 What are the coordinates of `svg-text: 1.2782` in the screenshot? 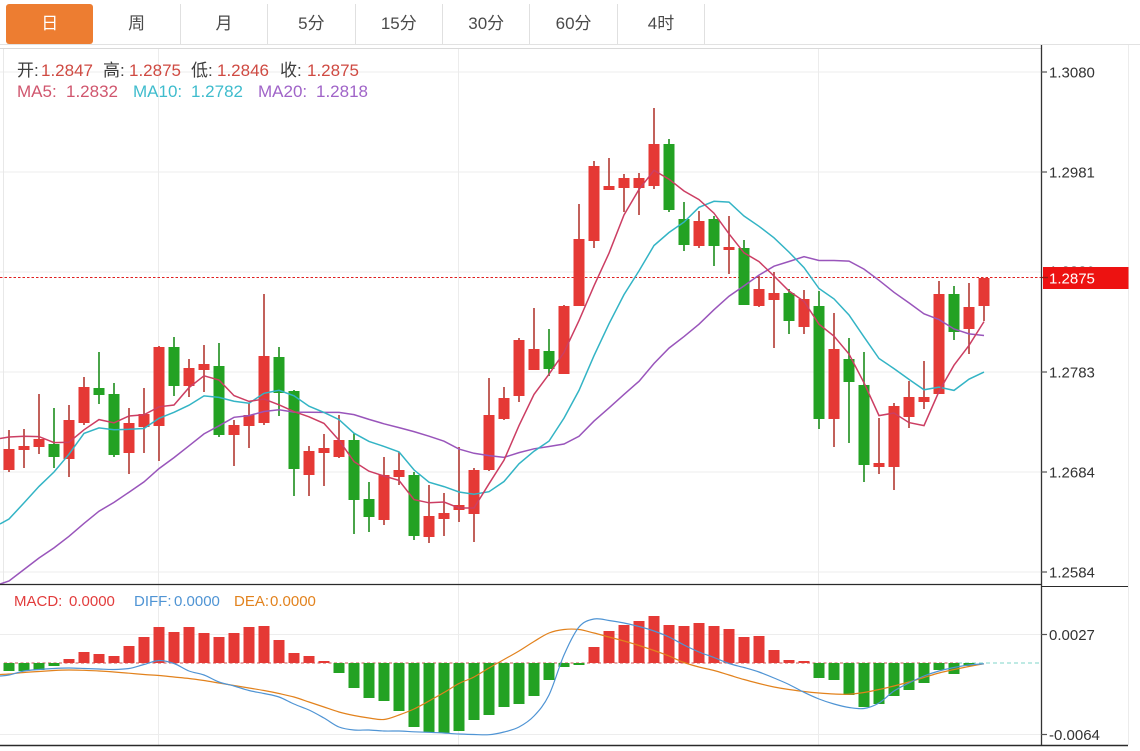 It's located at (217, 91).